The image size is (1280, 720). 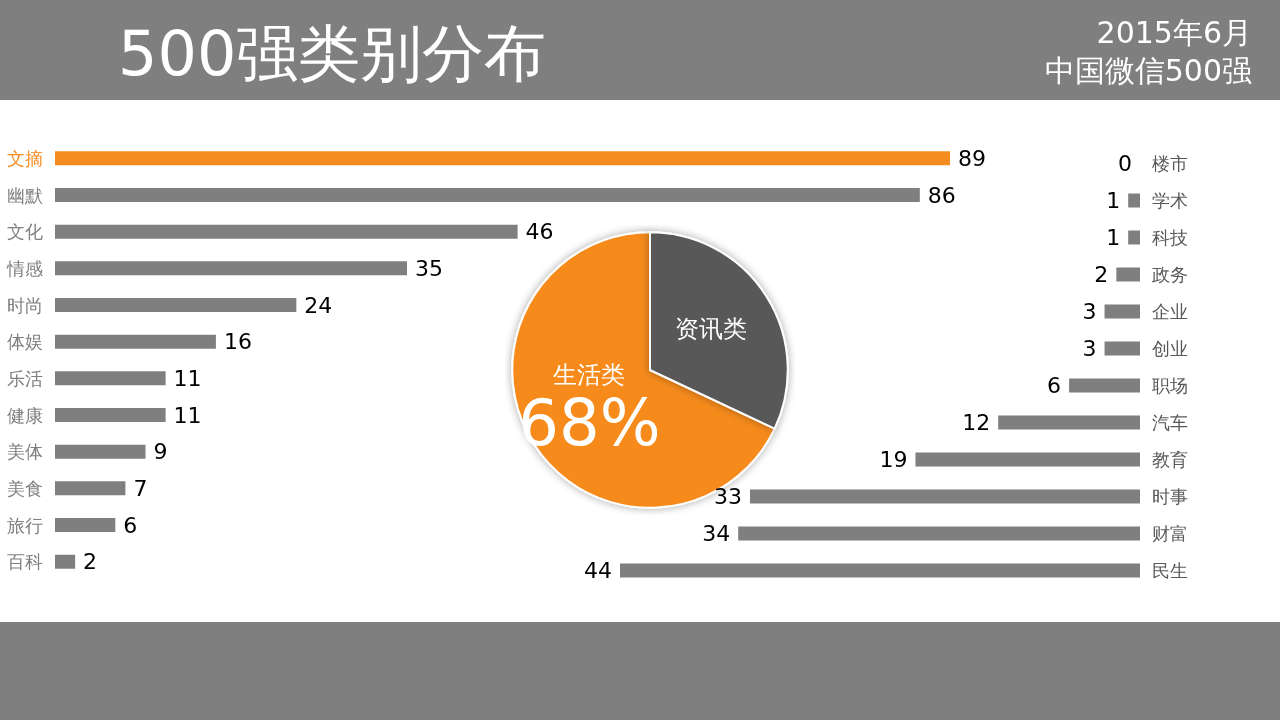 What do you see at coordinates (1170, 496) in the screenshot?
I see `y-tick-label: 时事` at bounding box center [1170, 496].